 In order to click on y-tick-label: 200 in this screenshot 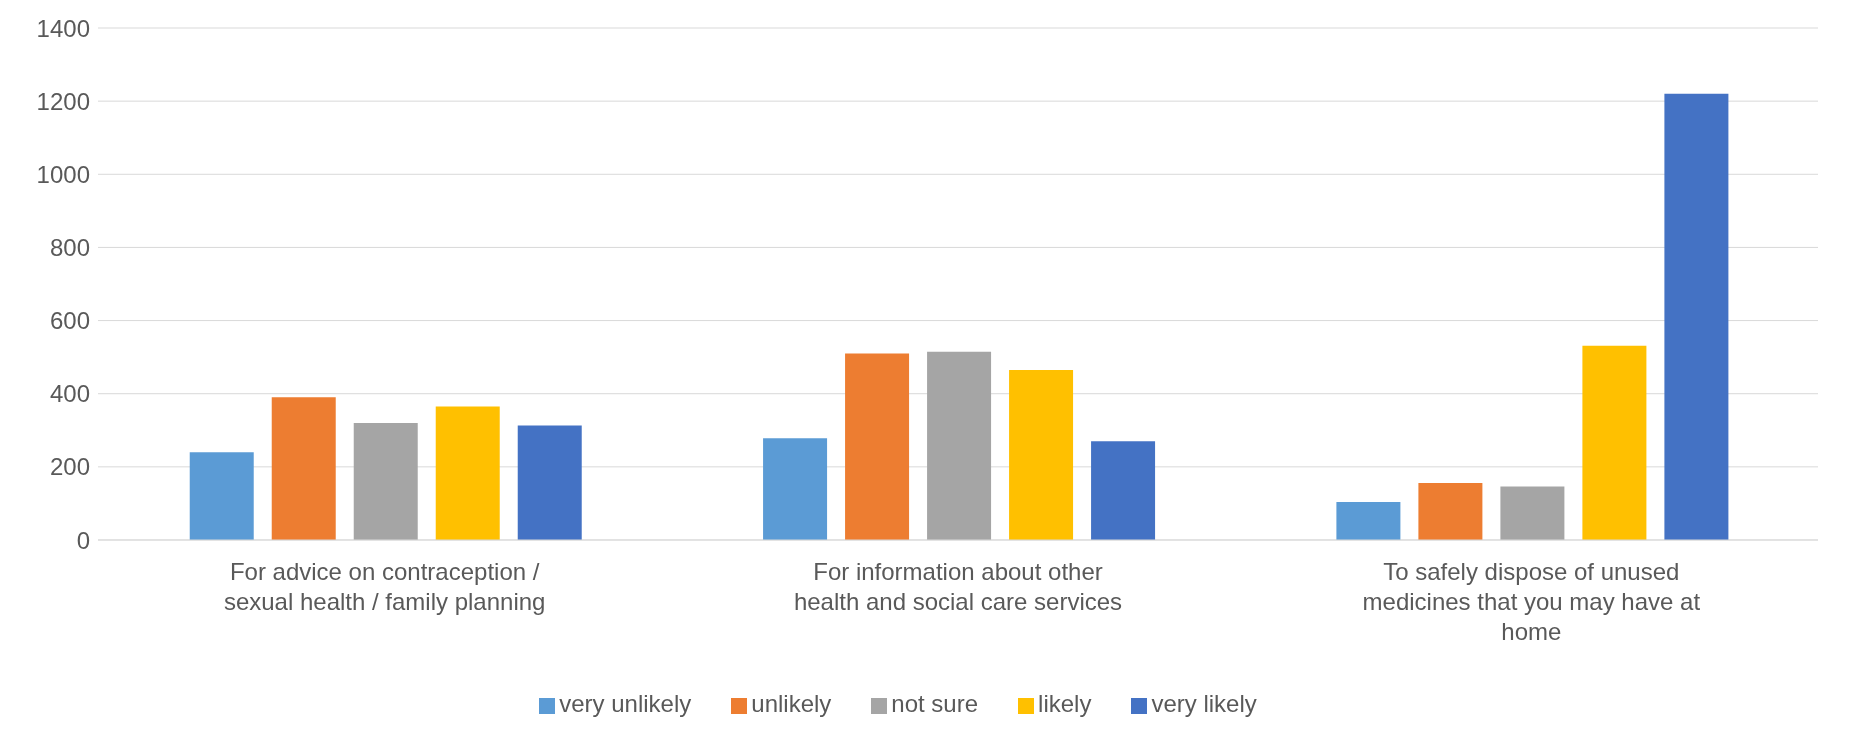, I will do `click(69, 467)`.